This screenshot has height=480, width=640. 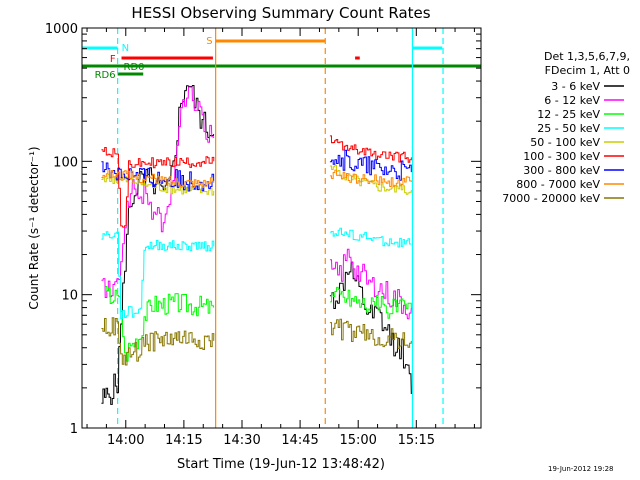 What do you see at coordinates (561, 170) in the screenshot?
I see `legend-label-6: 300 - 800 keV` at bounding box center [561, 170].